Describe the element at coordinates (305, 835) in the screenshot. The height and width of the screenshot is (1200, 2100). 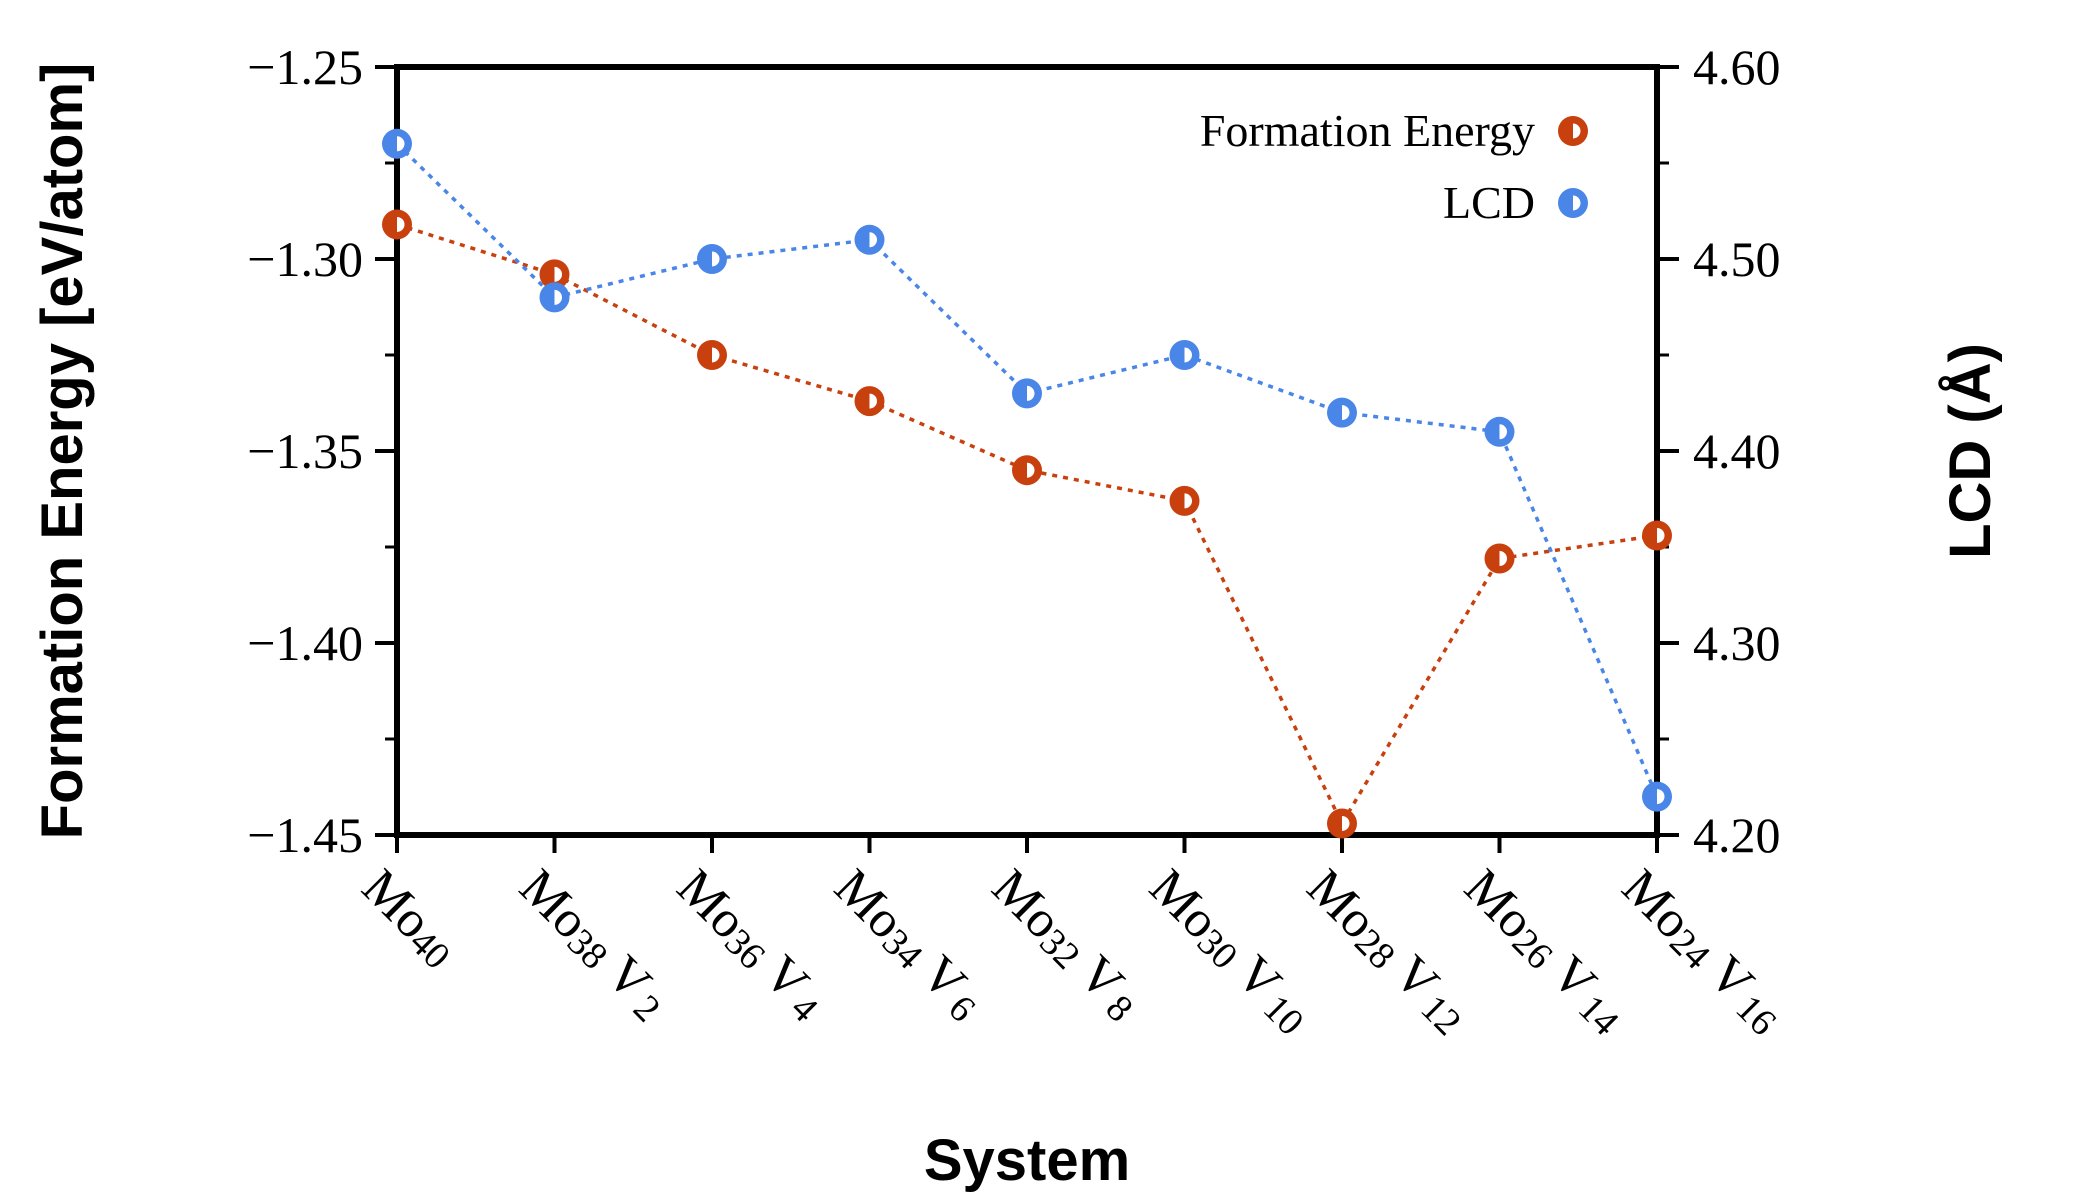
I see `y-tick-label: −1.45` at that location.